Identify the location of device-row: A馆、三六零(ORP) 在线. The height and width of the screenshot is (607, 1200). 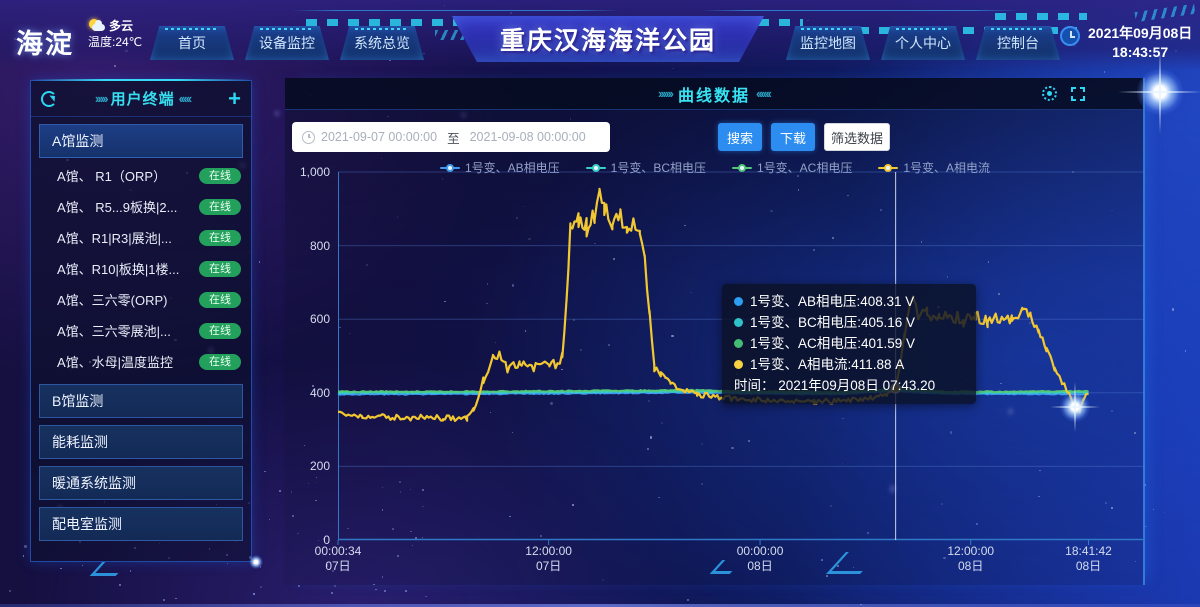
(141, 299).